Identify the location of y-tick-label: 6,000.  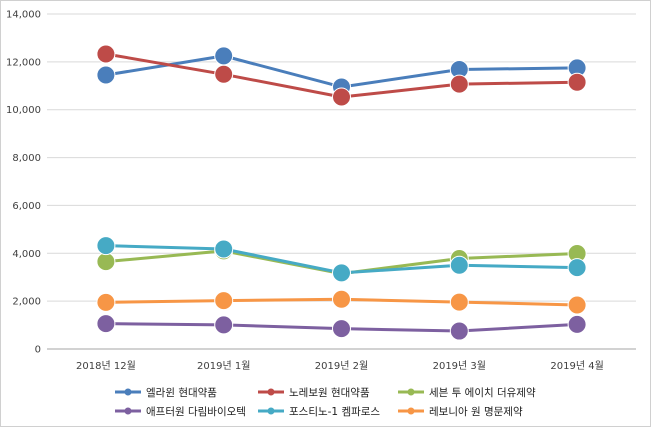
(26, 206).